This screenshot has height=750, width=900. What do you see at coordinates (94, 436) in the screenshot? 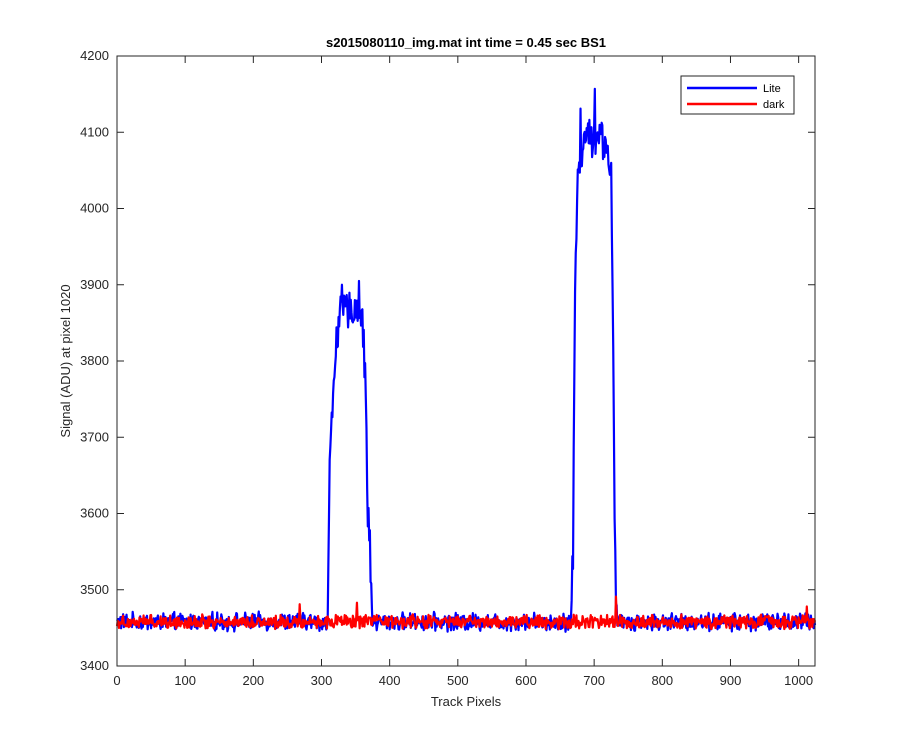
I see `y-tick-label-3700: 3700` at bounding box center [94, 436].